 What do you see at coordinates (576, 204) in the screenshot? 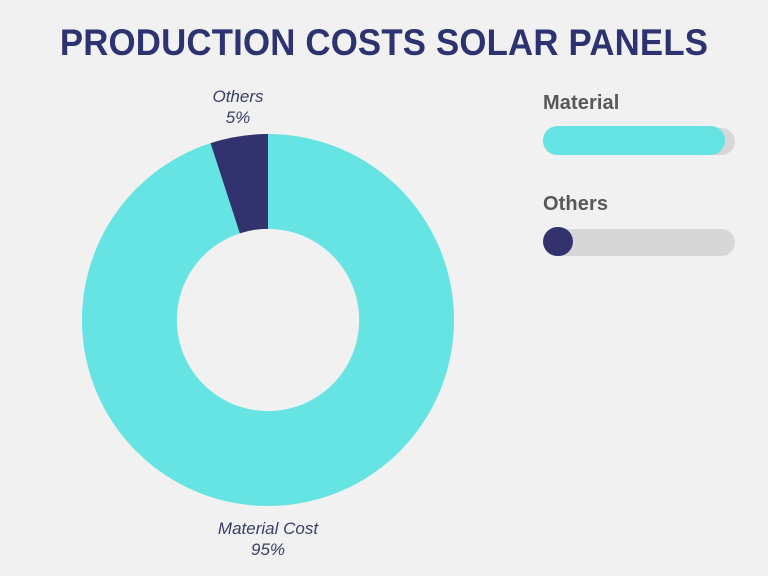
I see `legend-label-others: Others` at bounding box center [576, 204].